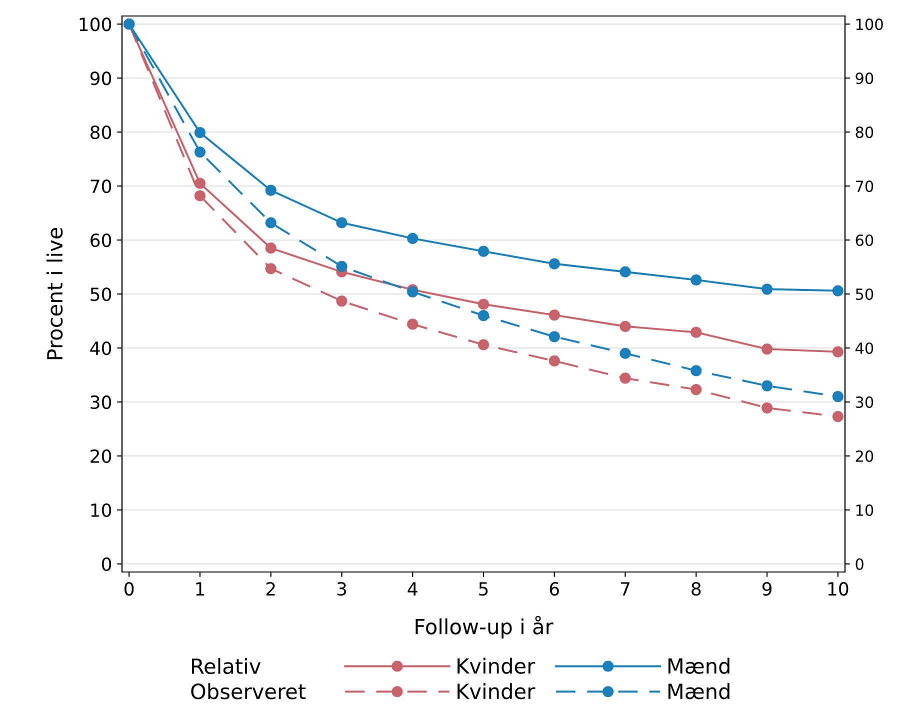 This screenshot has width=897, height=722. I want to click on x-axis-title: Follow-up i år, so click(485, 627).